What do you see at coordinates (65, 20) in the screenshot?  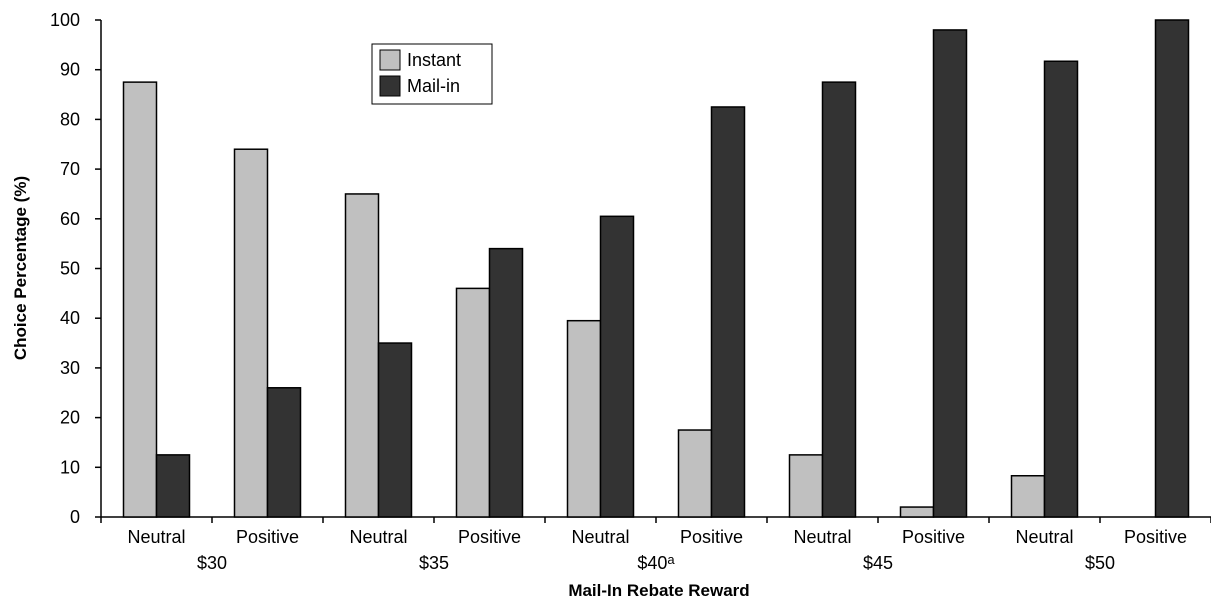 I see `y-tick-label: 100` at bounding box center [65, 20].